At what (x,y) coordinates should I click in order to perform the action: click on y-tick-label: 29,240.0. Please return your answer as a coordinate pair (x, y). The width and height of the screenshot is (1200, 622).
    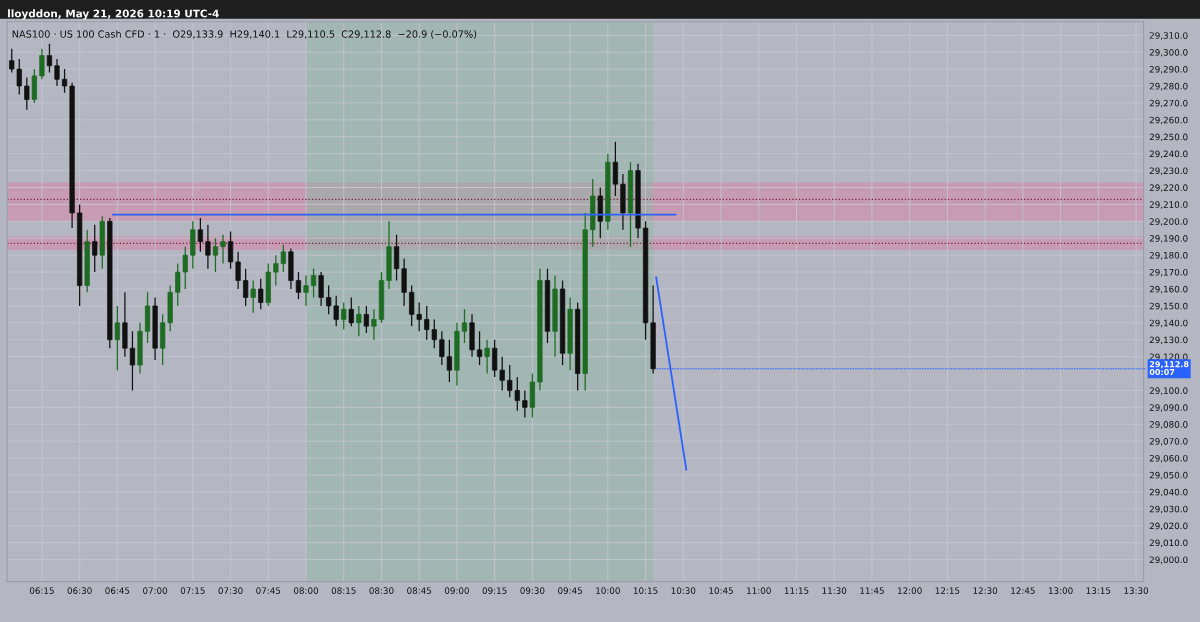
    Looking at the image, I should click on (1168, 154).